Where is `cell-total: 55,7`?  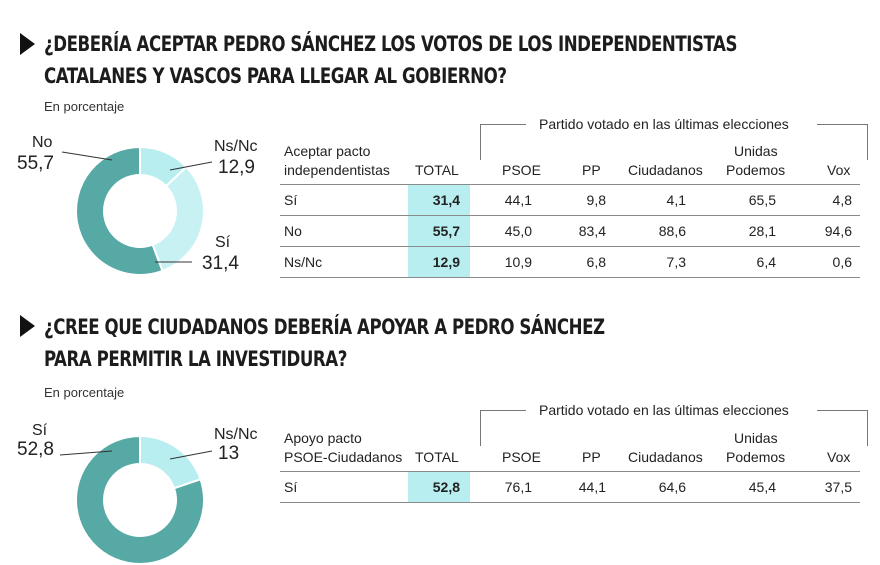 cell-total: 55,7 is located at coordinates (439, 231).